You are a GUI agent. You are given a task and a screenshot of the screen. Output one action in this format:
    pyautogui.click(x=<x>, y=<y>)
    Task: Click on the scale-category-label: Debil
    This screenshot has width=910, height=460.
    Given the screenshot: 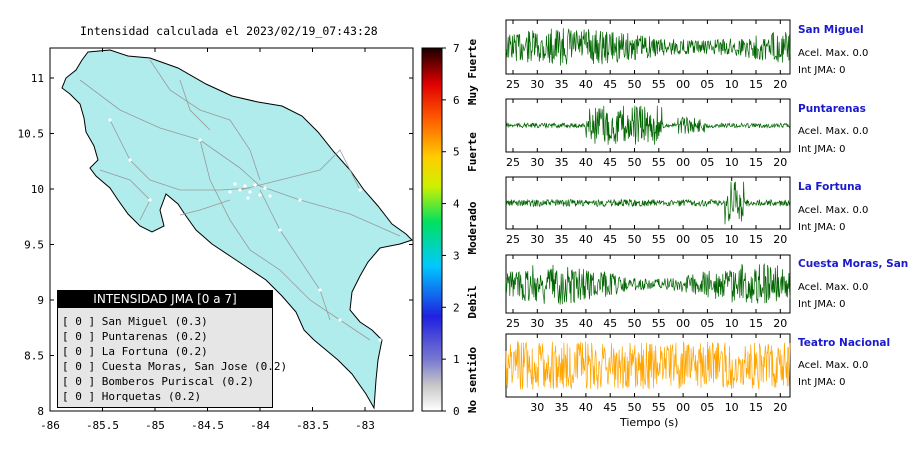 What is the action you would take?
    pyautogui.click(x=472, y=301)
    